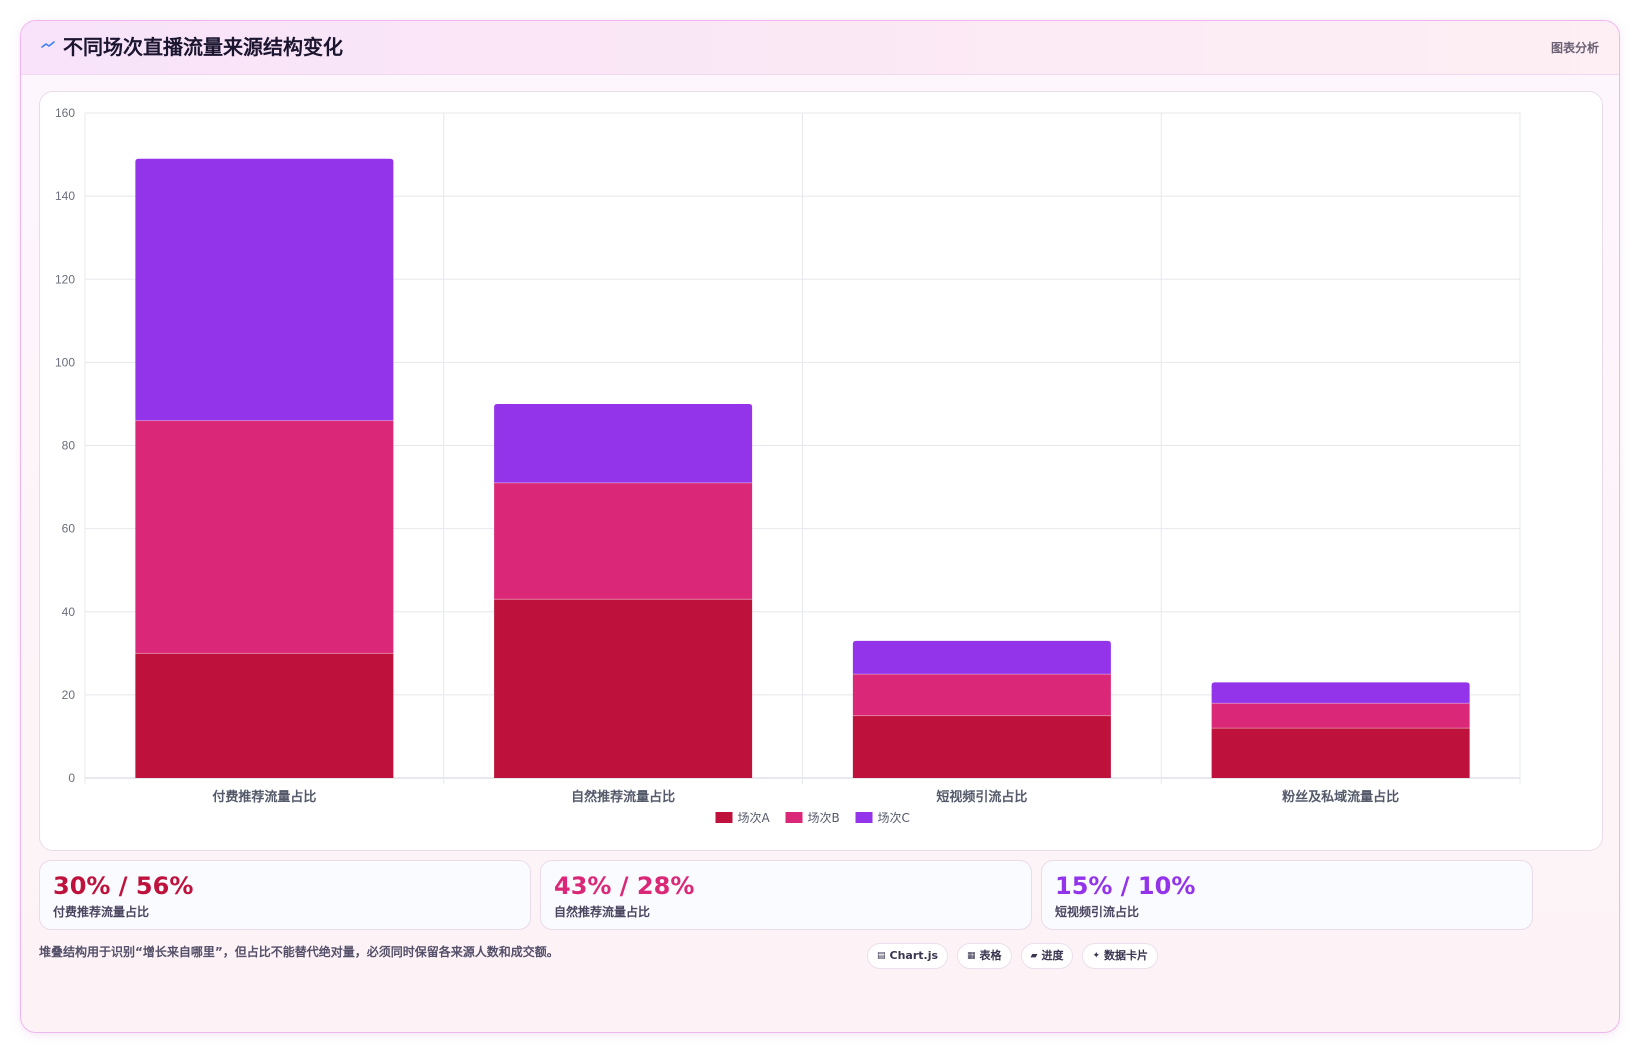 The image size is (1642, 1053). I want to click on badge-label: 数据卡片, so click(1126, 955).